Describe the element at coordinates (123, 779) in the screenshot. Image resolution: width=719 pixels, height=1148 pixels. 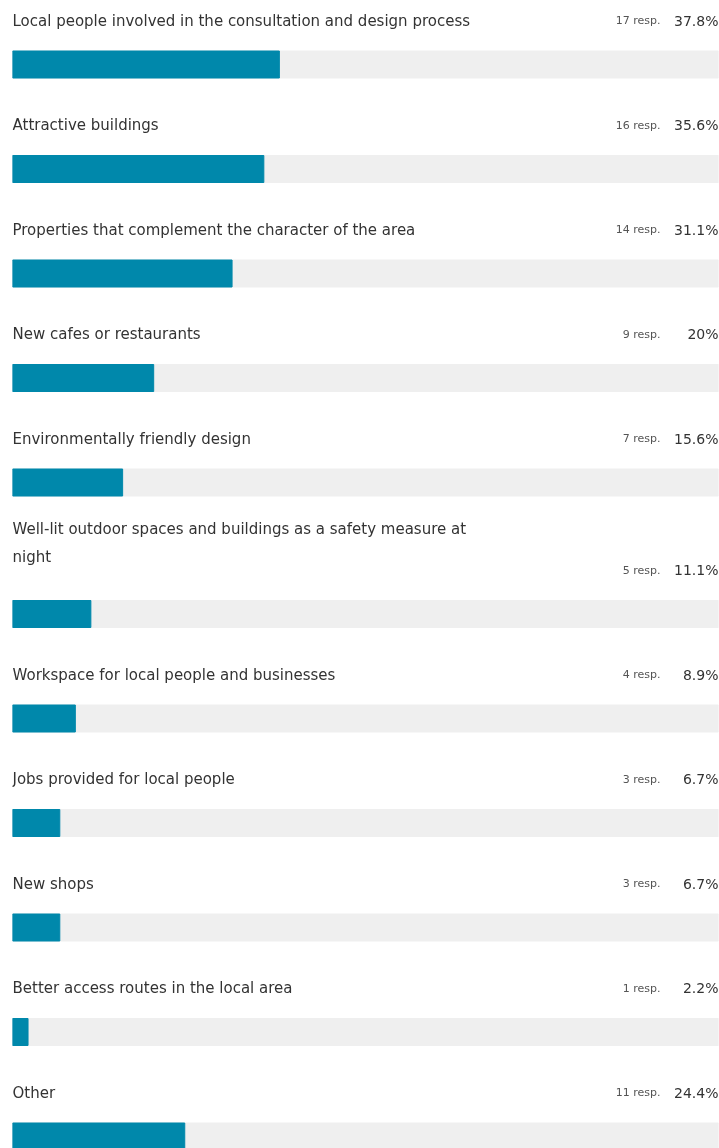
I see `y-tick-label: Jobs provided for local people` at that location.